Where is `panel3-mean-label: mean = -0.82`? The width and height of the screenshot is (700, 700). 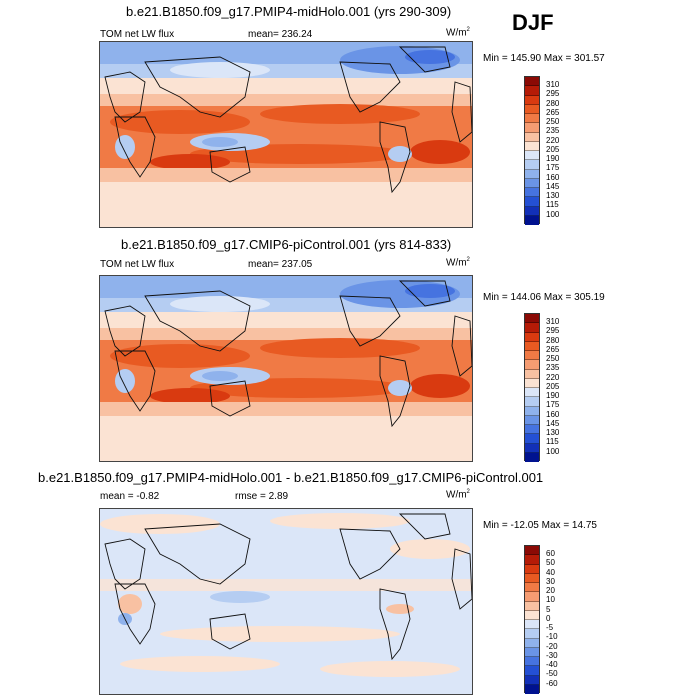 panel3-mean-label: mean = -0.82 is located at coordinates (130, 496).